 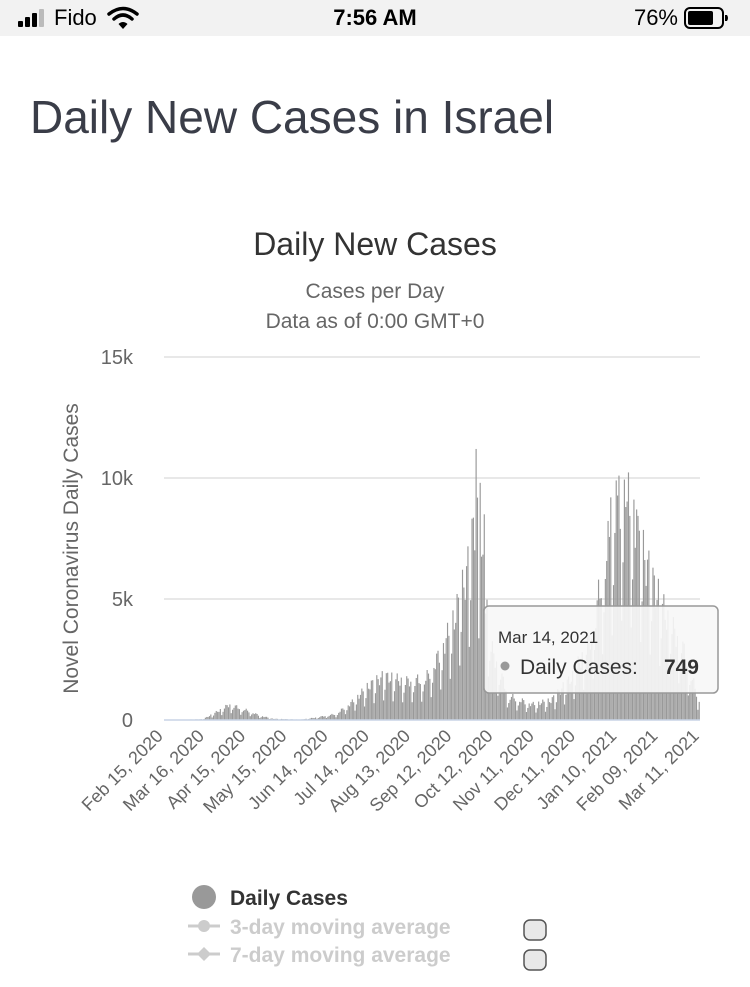 What do you see at coordinates (375, 244) in the screenshot?
I see `chart-title: Daily New Cases` at bounding box center [375, 244].